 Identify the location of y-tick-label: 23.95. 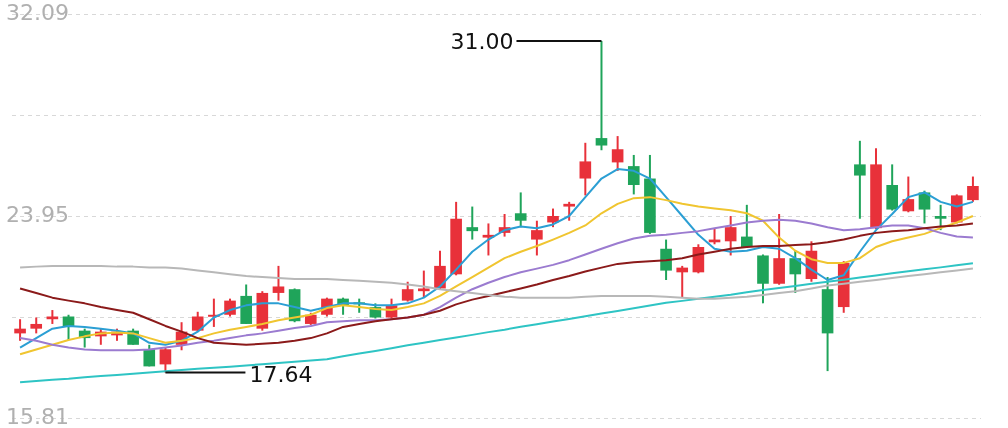
(37, 214).